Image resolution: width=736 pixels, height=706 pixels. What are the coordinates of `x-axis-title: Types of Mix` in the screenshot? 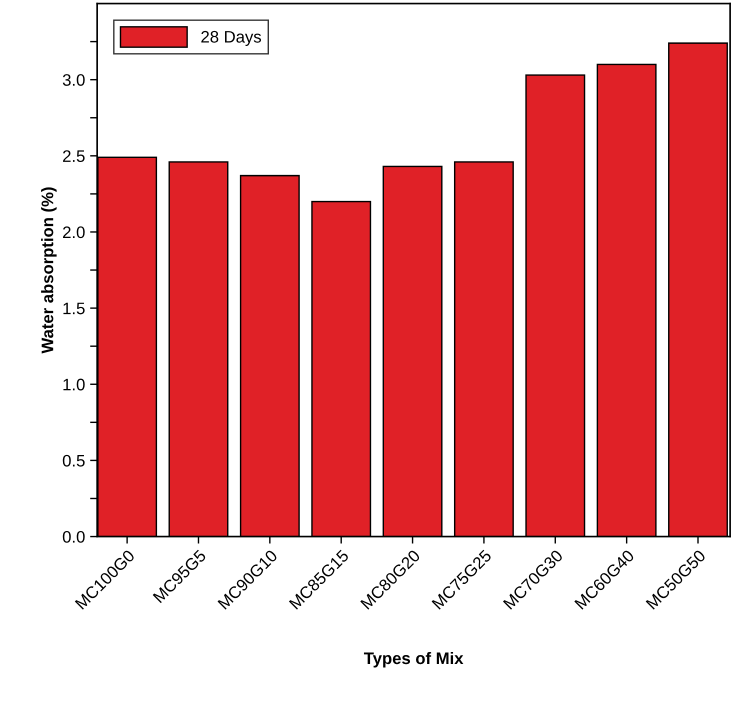 It's located at (414, 660).